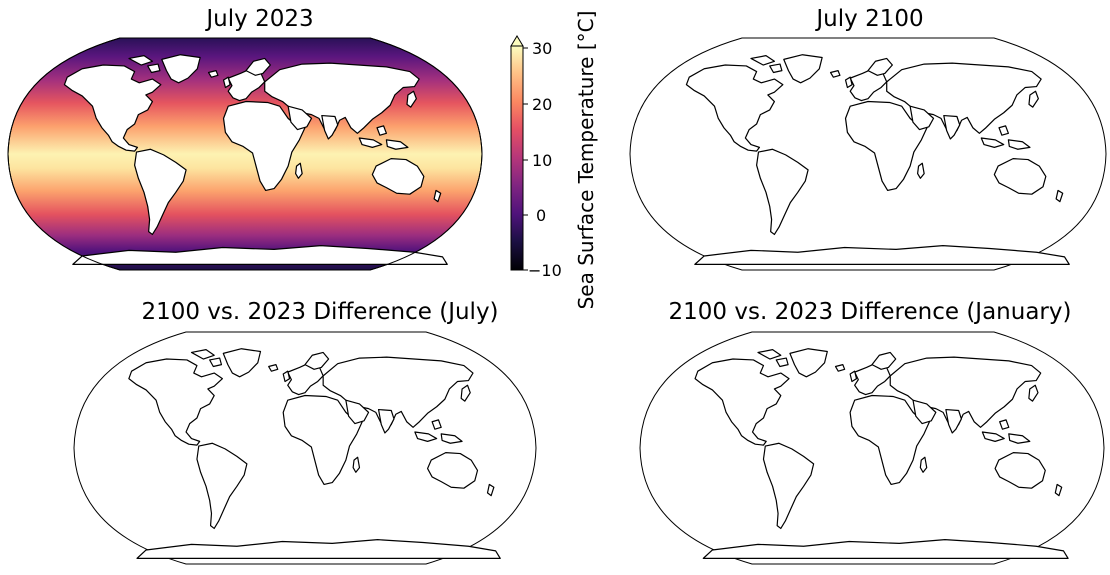 This screenshot has width=1110, height=575. I want to click on colorbar-gradient, so click(517, 158).